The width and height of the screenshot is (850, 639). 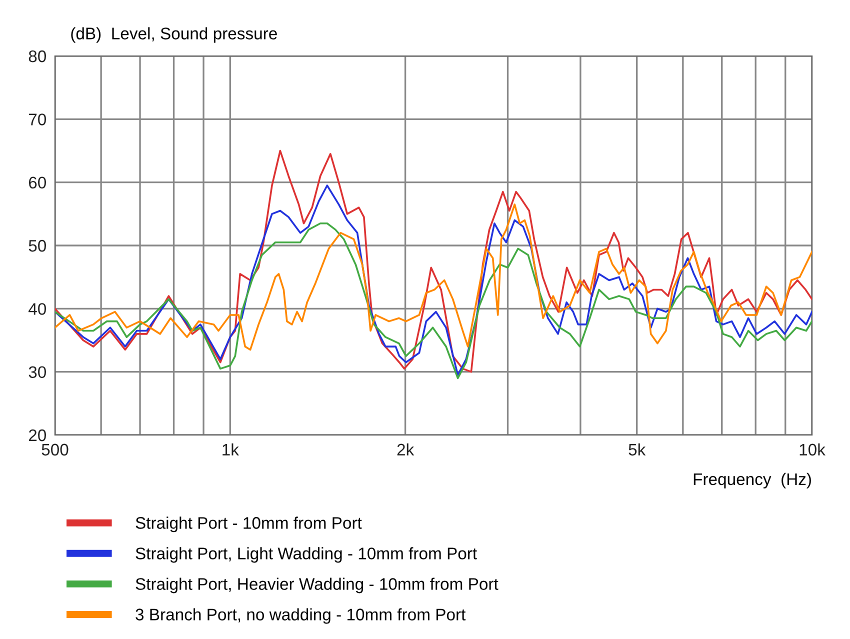 I want to click on legend-label: Straight Port - 10mm from Port, so click(x=249, y=524).